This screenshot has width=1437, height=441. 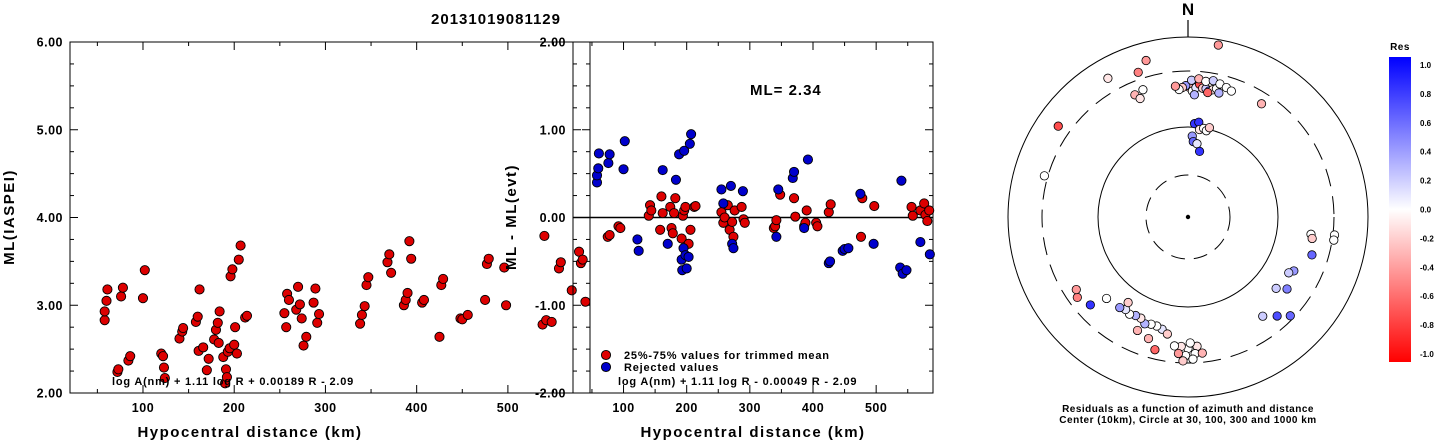 I want to click on x-tick-label: 400, so click(x=813, y=408).